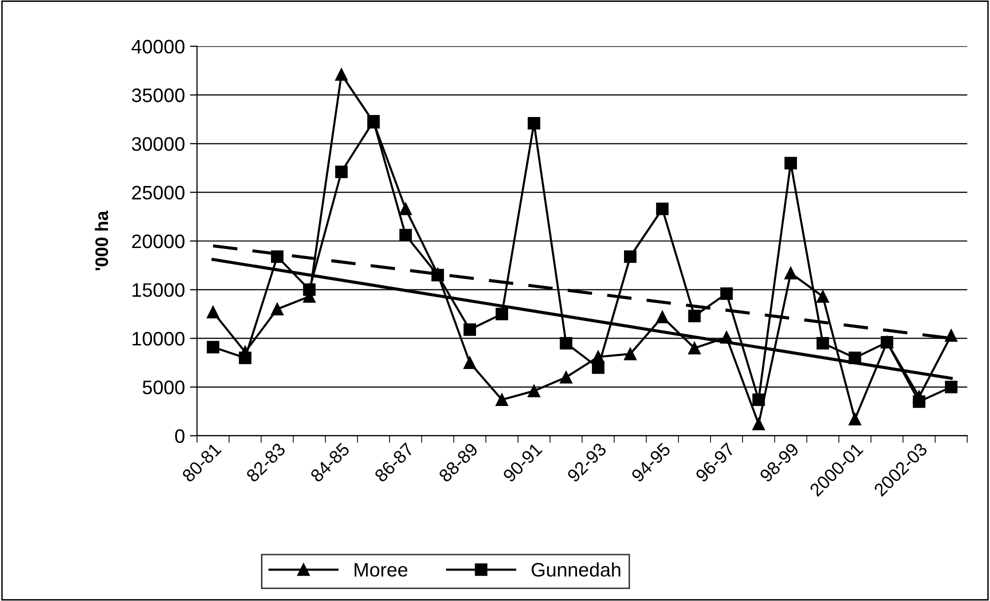  Describe the element at coordinates (163, 387) in the screenshot. I see `y-tick-label: 5000` at that location.